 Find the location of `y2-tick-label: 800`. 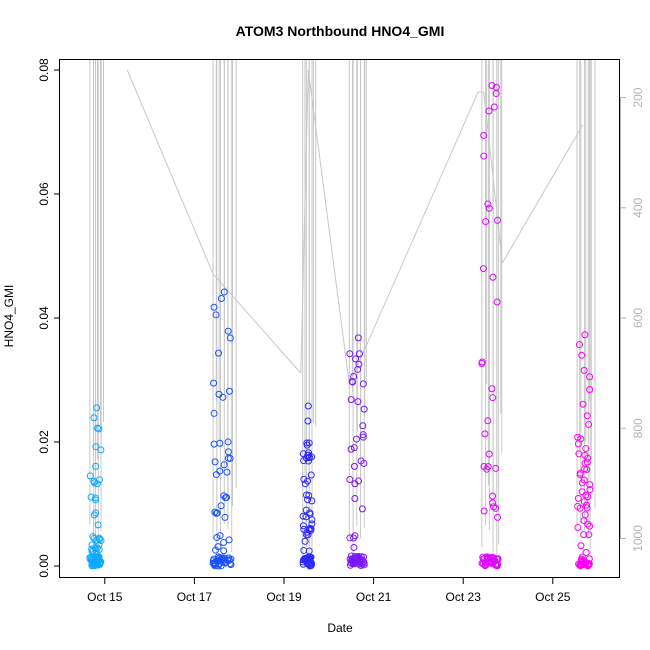

y2-tick-label: 800 is located at coordinates (638, 428).